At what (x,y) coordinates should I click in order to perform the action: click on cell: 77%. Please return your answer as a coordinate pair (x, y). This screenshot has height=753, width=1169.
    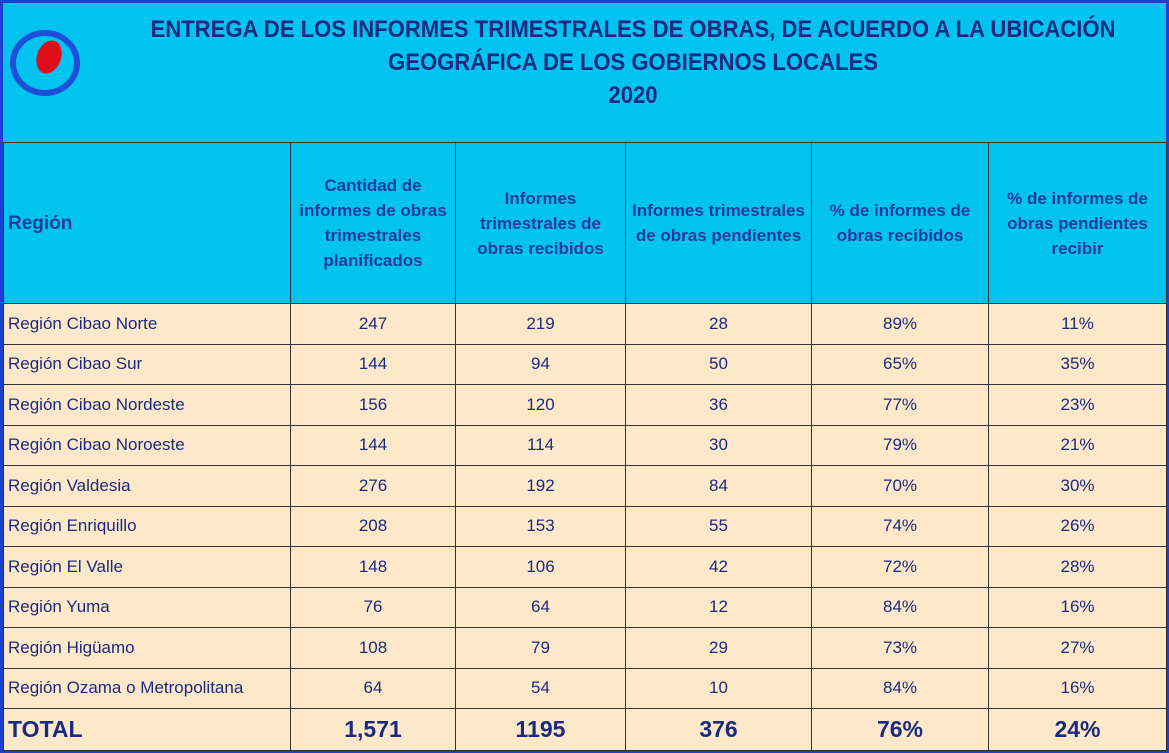
    Looking at the image, I should click on (900, 405).